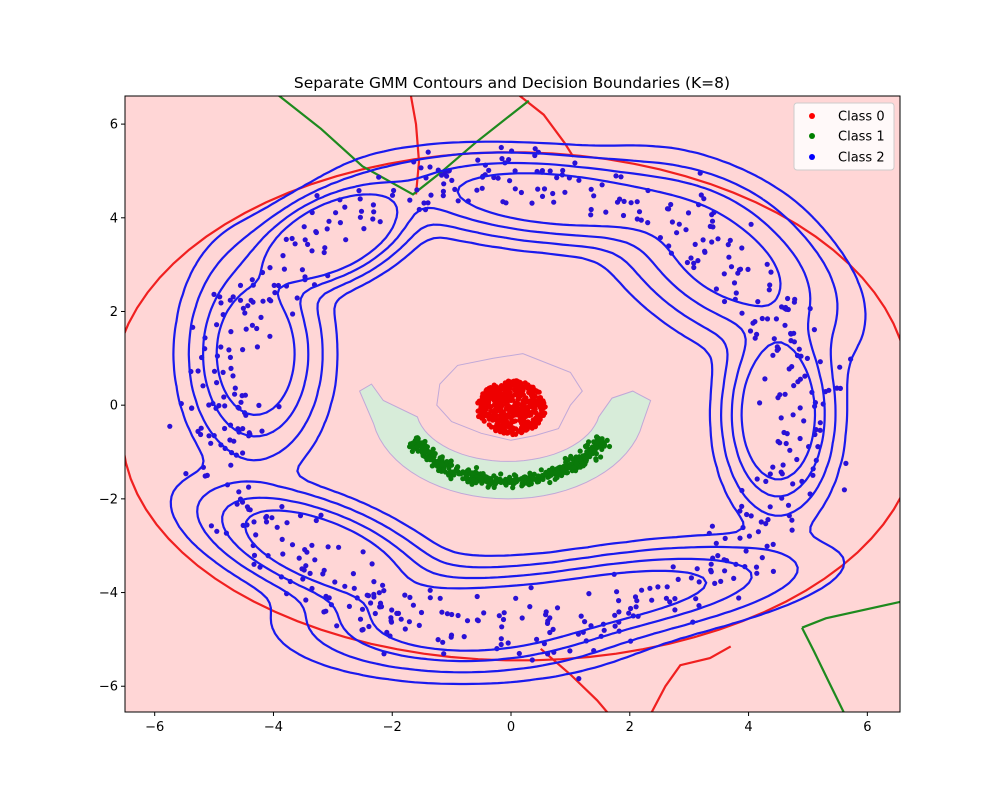  I want to click on x-tick-label: −6, so click(154, 727).